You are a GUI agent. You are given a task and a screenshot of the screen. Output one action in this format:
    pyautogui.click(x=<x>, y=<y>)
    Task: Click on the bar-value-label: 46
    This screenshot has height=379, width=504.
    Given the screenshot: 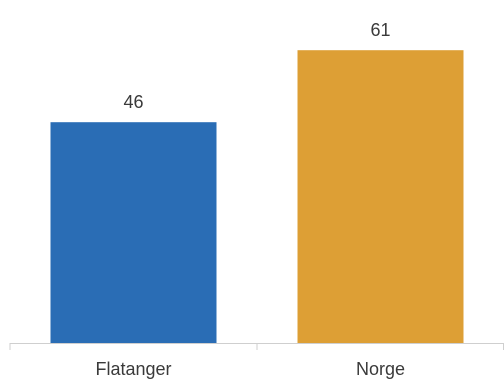 What is the action you would take?
    pyautogui.click(x=133, y=102)
    